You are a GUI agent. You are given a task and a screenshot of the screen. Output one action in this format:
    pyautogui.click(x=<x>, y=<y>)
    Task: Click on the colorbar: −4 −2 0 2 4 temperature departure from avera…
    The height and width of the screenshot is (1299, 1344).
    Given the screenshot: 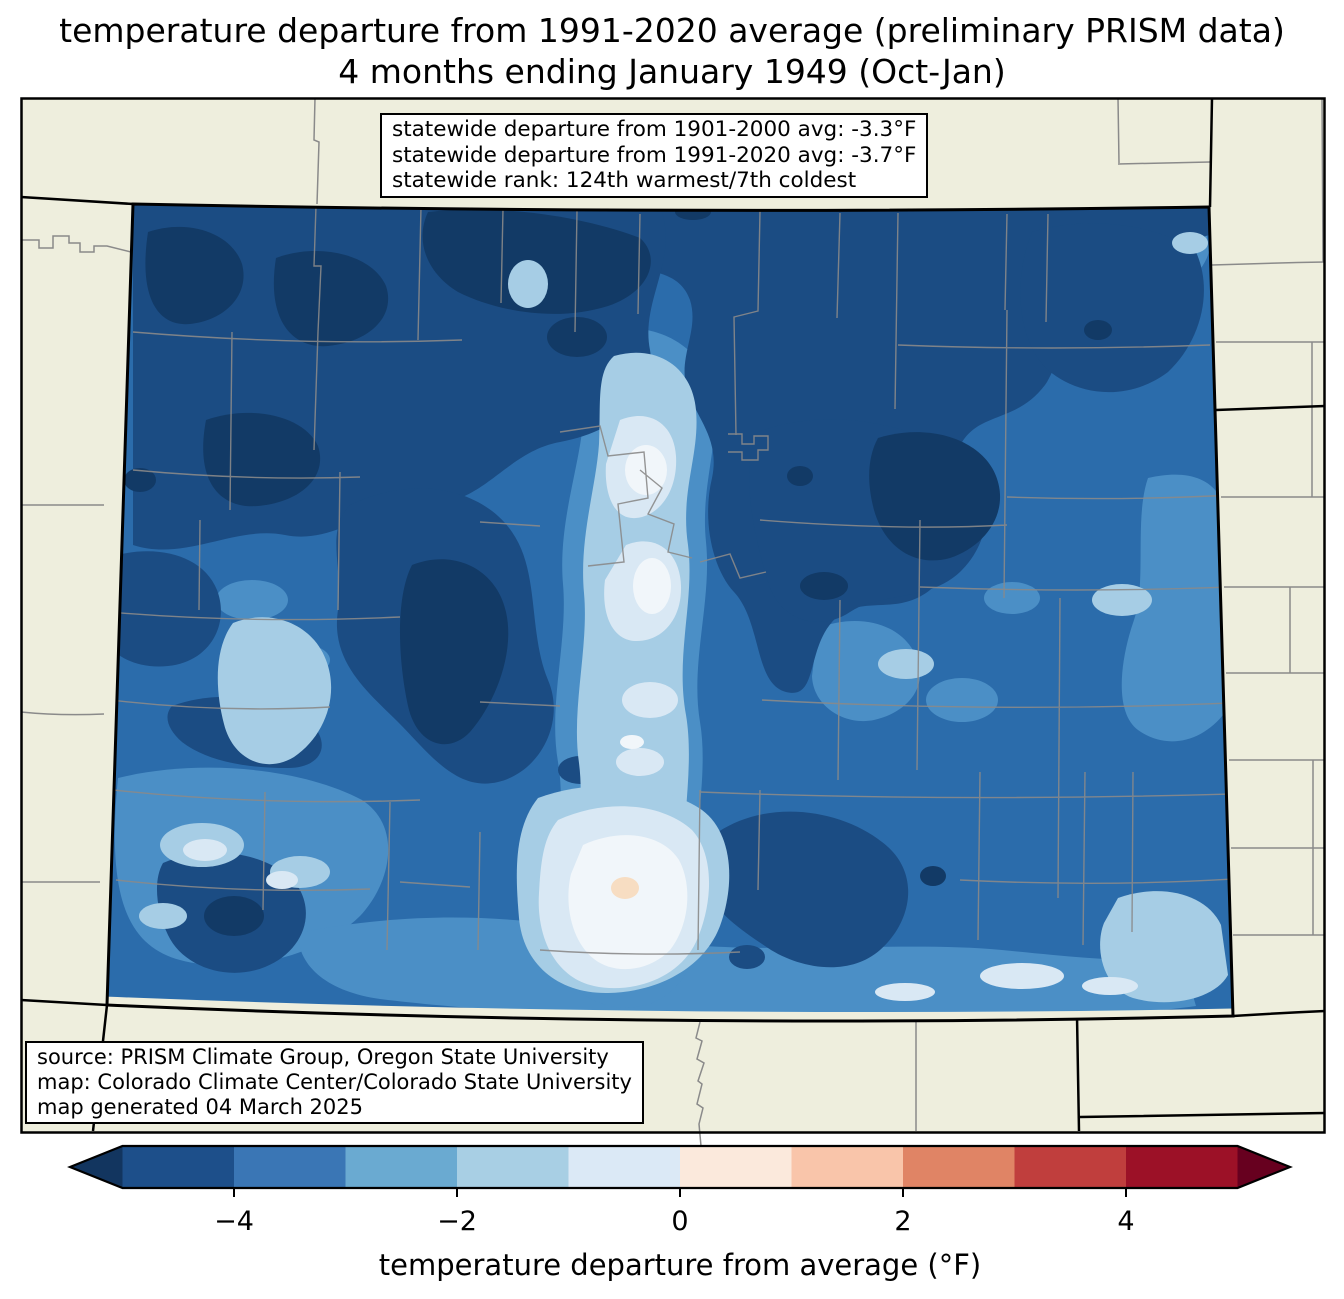 What is the action you would take?
    pyautogui.click(x=680, y=1213)
    